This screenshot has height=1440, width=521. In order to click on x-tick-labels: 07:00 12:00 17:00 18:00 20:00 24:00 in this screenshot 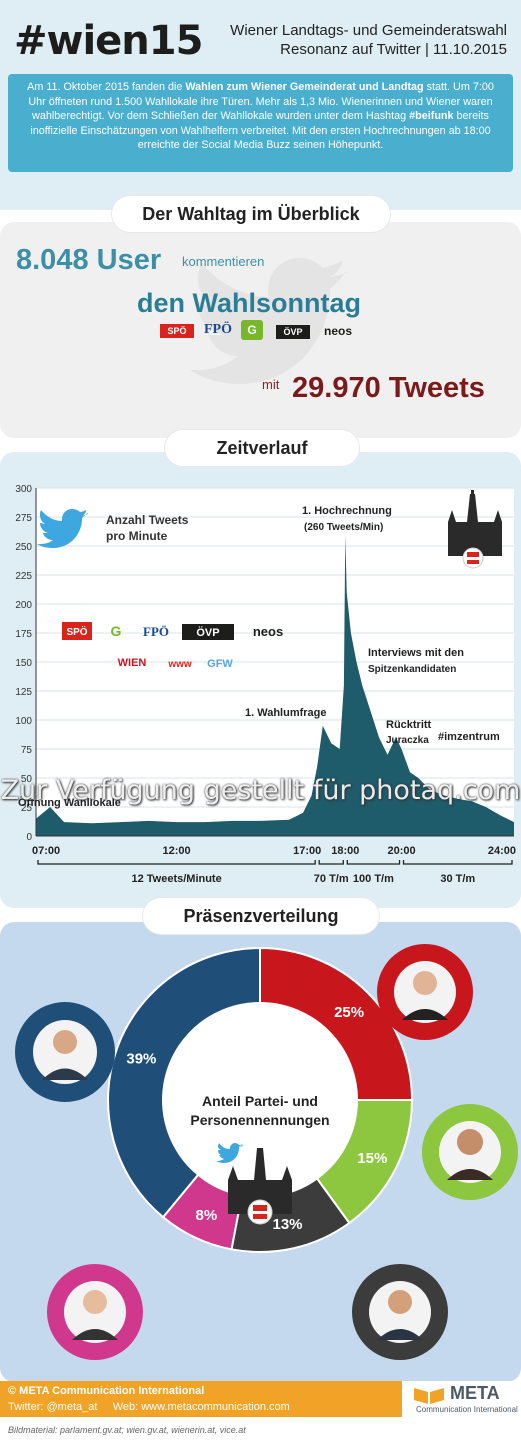, I will do `click(274, 851)`.